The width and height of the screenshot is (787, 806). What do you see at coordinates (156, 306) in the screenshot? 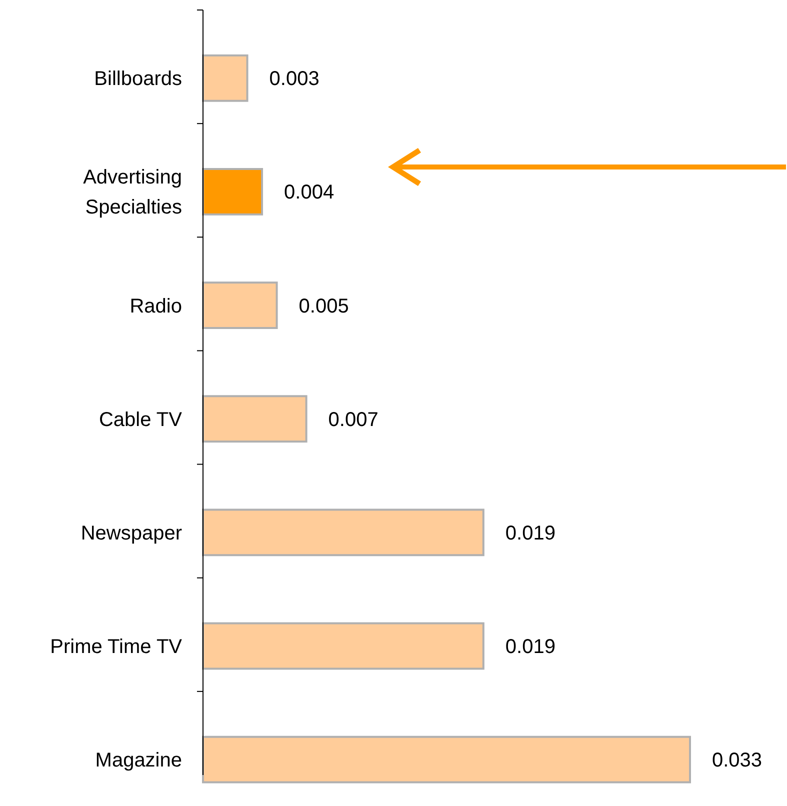
I see `y-tick-label: Radio` at bounding box center [156, 306].